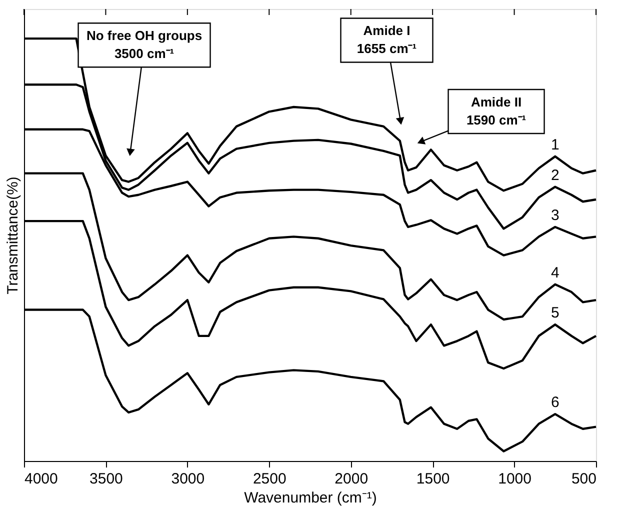 Image resolution: width=639 pixels, height=525 pixels. Describe the element at coordinates (106, 479) in the screenshot. I see `x-tick-label: 3500` at that location.